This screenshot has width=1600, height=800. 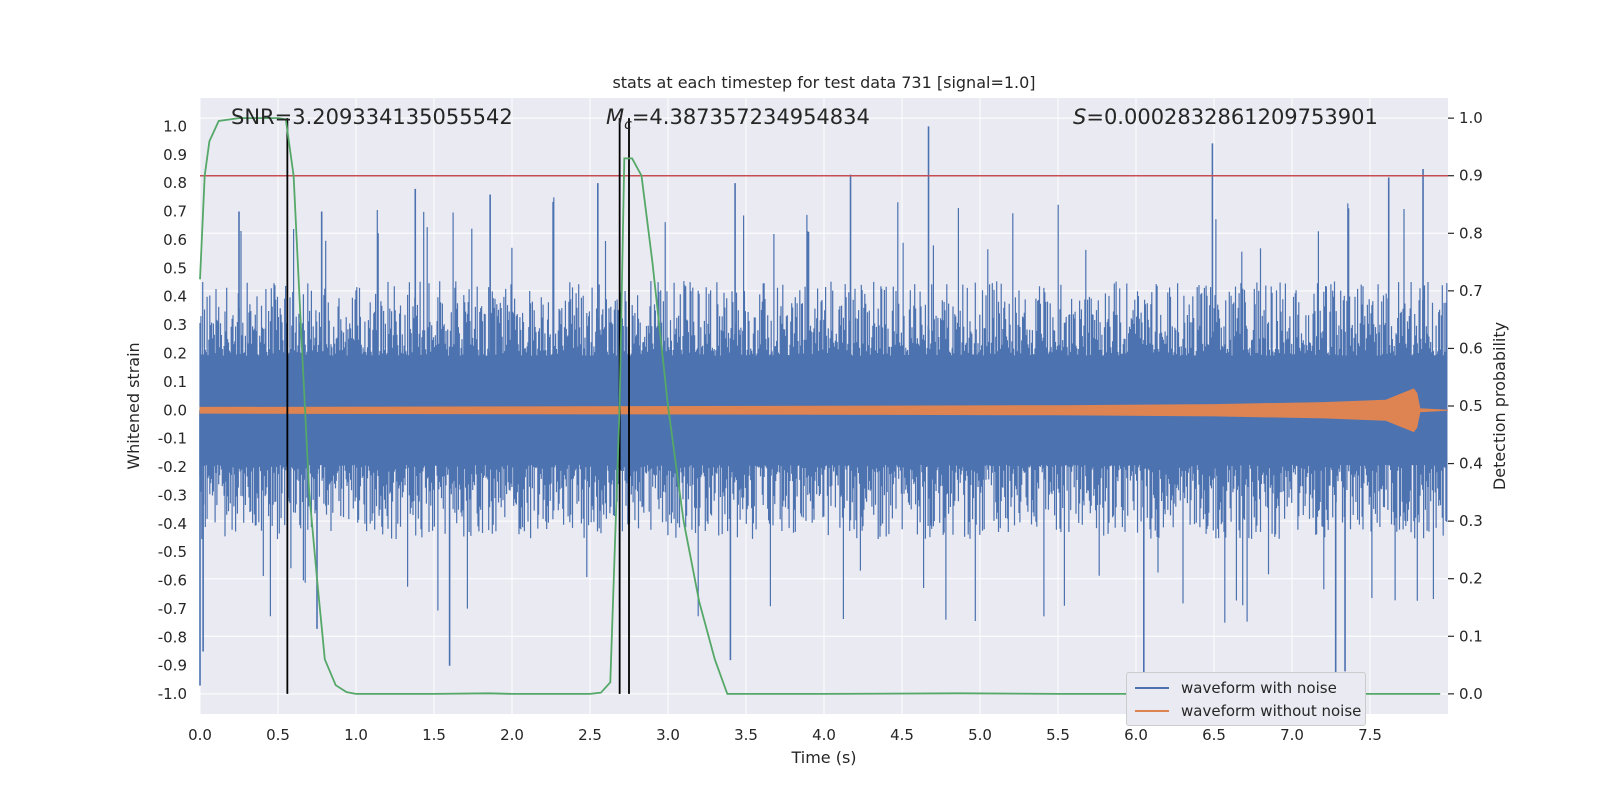 I want to click on y-tick-label: -0.9, so click(x=172, y=666).